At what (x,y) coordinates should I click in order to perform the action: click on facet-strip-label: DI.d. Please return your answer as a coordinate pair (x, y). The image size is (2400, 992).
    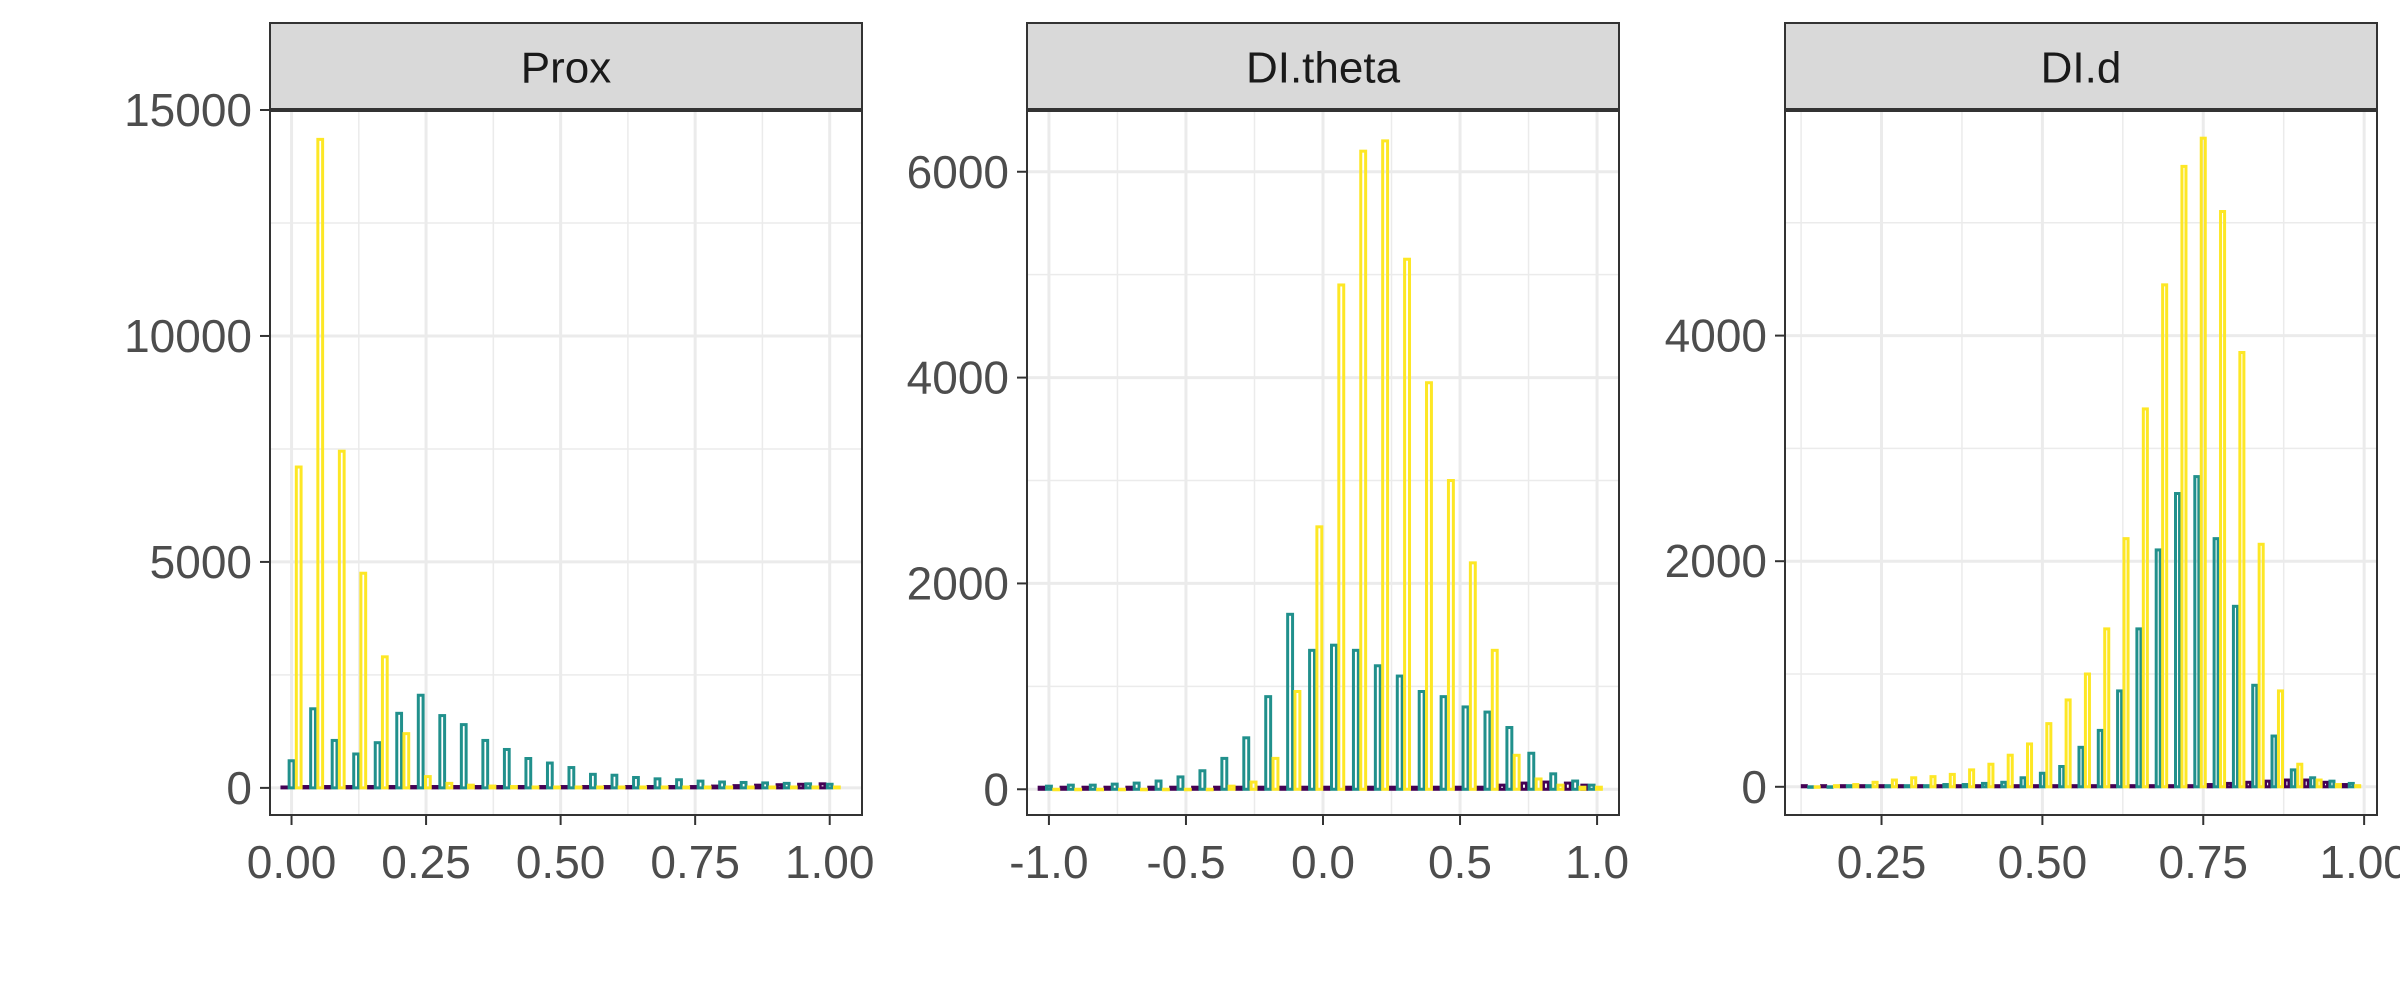
    Looking at the image, I should click on (2081, 68).